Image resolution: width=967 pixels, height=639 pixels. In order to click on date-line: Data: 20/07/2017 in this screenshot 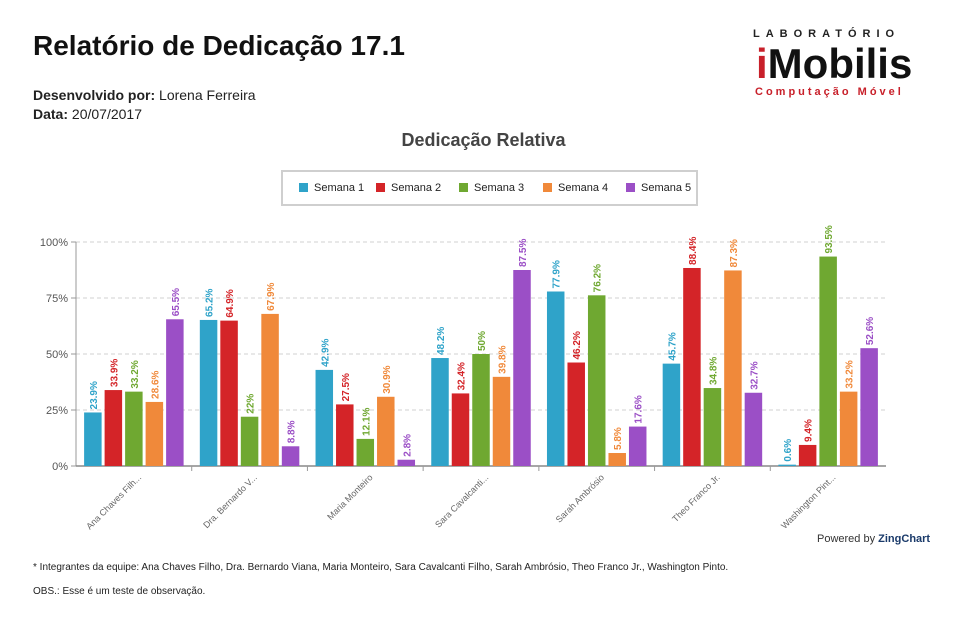, I will do `click(87, 114)`.